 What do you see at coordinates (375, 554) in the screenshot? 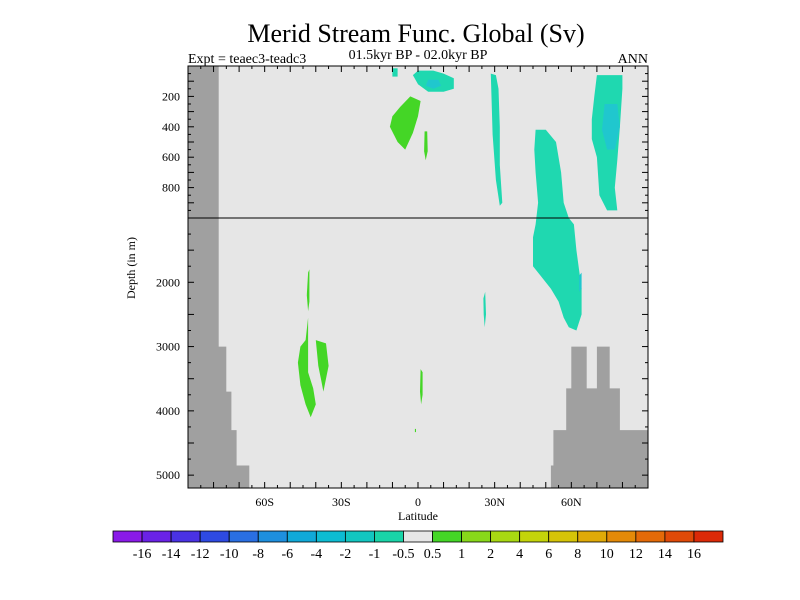
I see `colorbar-label: -1` at bounding box center [375, 554].